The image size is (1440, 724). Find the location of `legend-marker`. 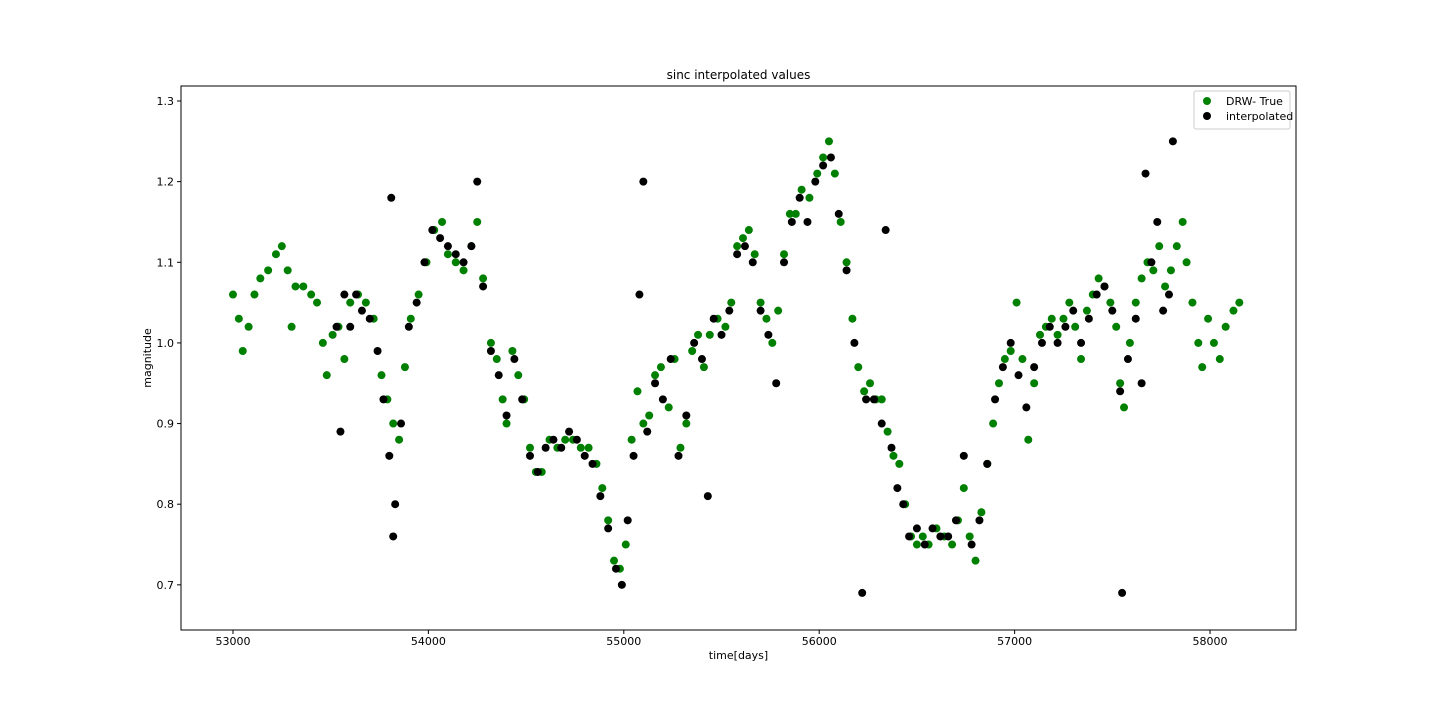

legend-marker is located at coordinates (1207, 101).